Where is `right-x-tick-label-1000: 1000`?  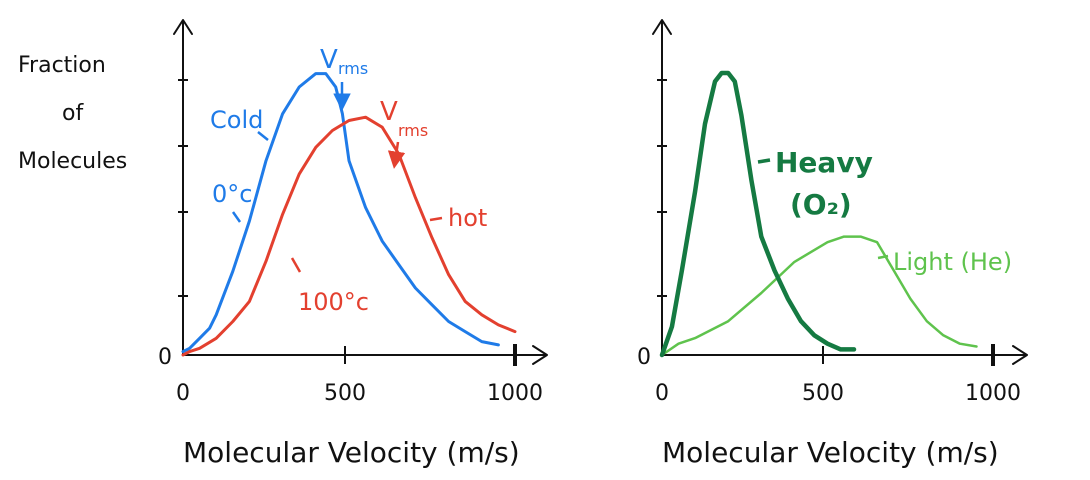
right-x-tick-label-1000: 1000 is located at coordinates (993, 393).